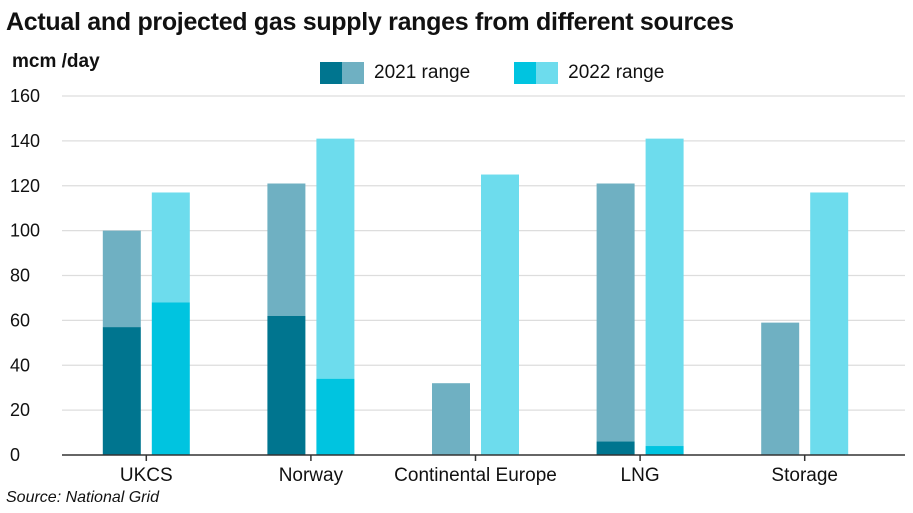 This screenshot has height=513, width=913. I want to click on bar-lng-2022-high, so click(664, 292).